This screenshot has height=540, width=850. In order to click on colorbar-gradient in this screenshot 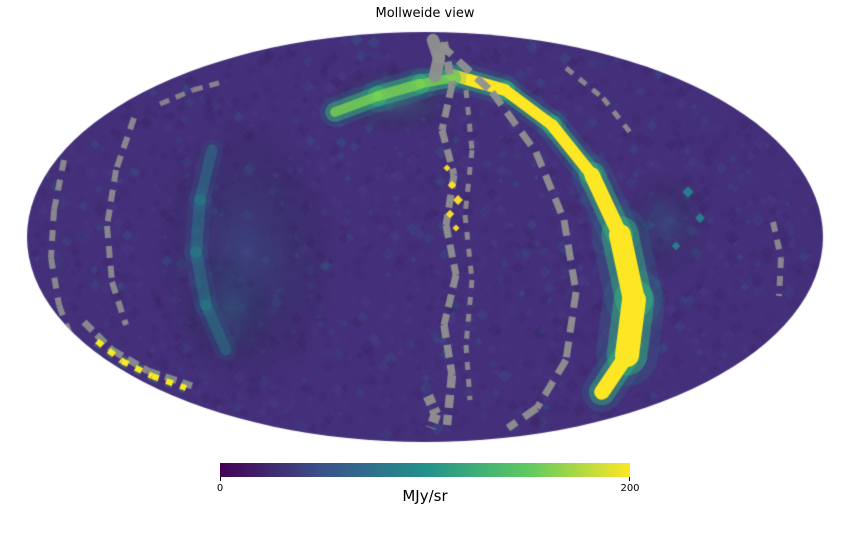, I will do `click(425, 470)`.